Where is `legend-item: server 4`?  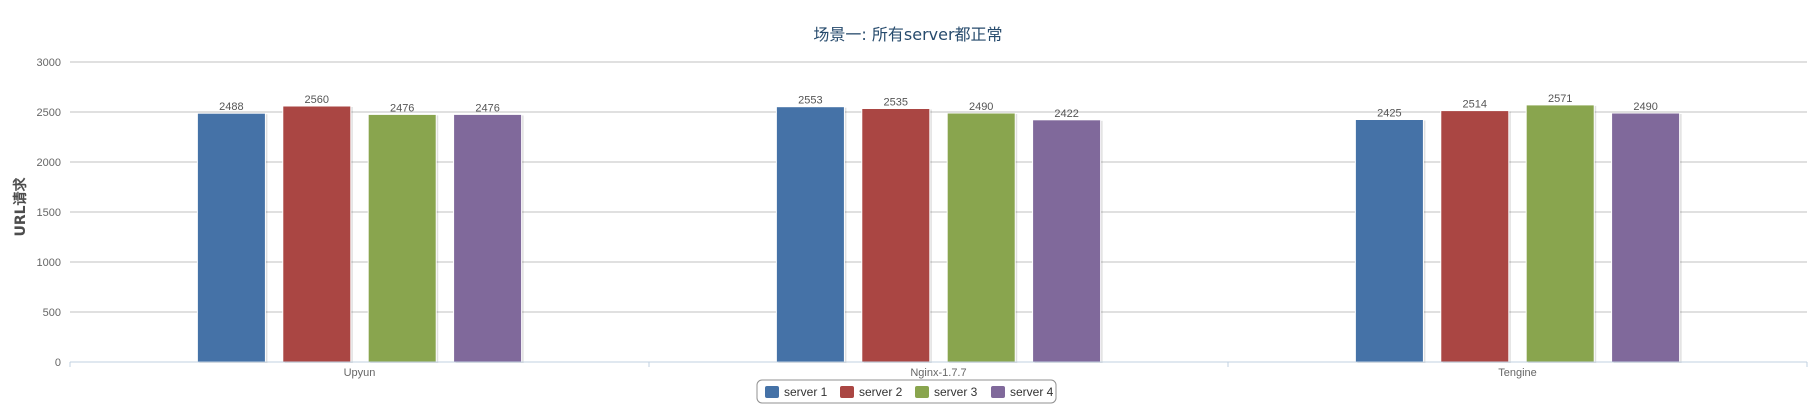
legend-item: server 4 is located at coordinates (1022, 392).